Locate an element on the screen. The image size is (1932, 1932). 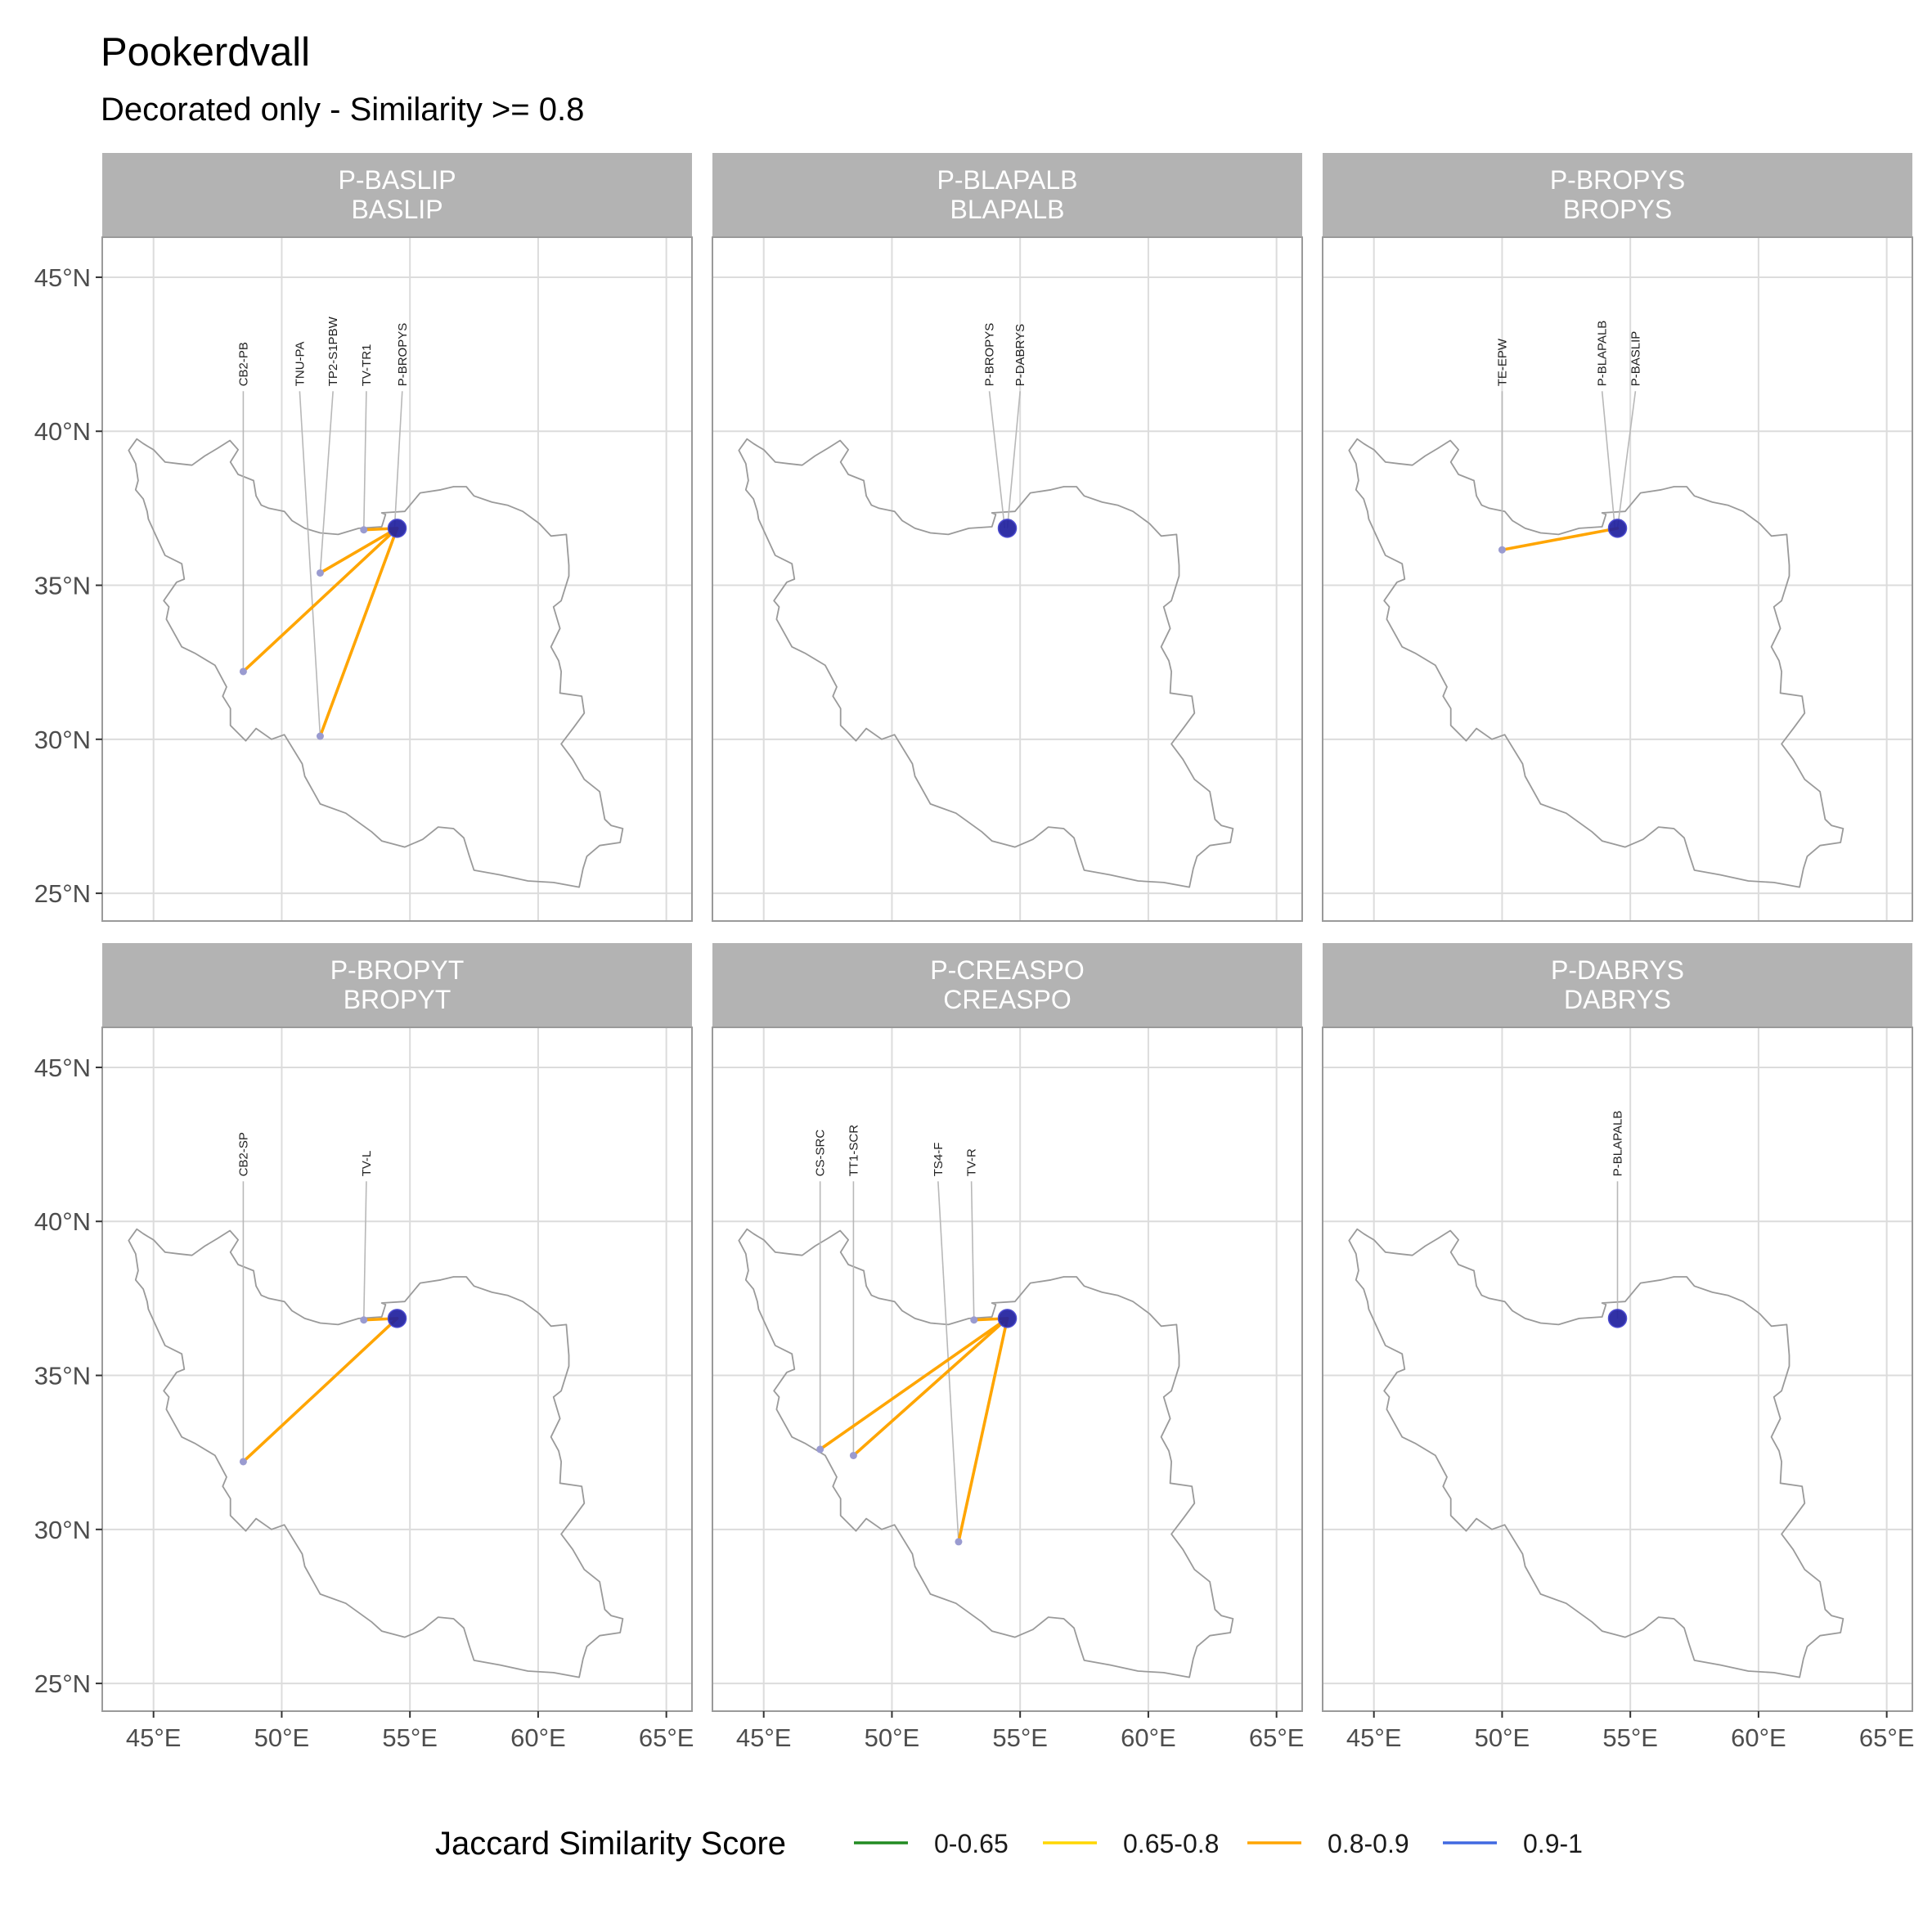
facet-strip-sublabel: DABRYS is located at coordinates (1617, 999).